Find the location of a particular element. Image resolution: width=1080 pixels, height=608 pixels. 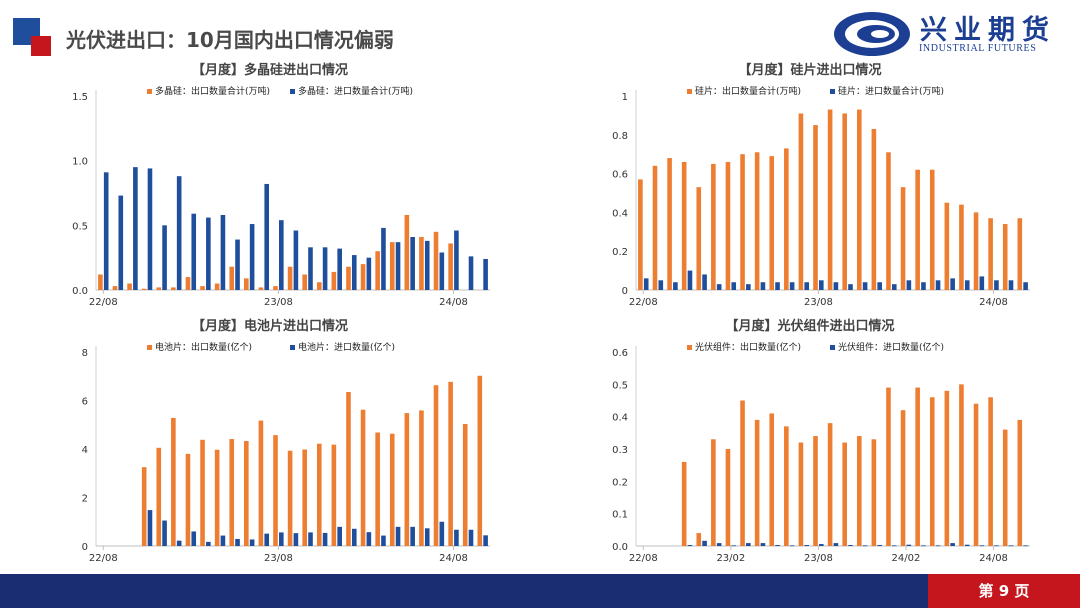

legend-label: 多晶硅：出口数量合计(万吨) is located at coordinates (212, 91).